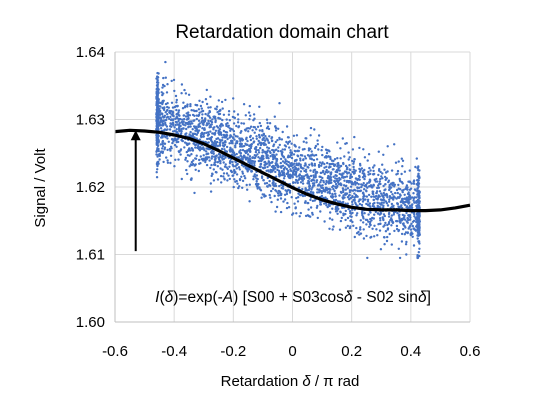 This screenshot has width=550, height=404. Describe the element at coordinates (429, 297) in the screenshot. I see `formula-part: ]` at that location.